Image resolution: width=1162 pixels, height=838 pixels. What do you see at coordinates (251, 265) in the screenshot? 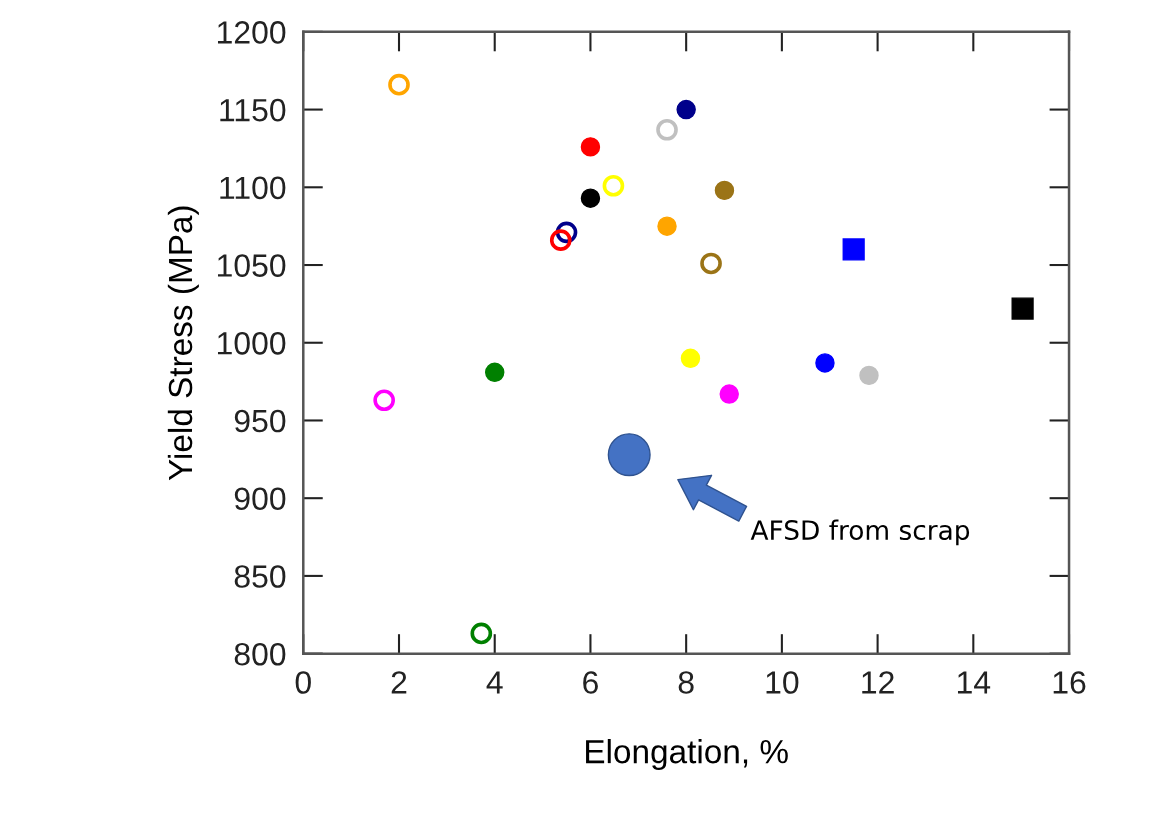
I see `y-tick-label: 1050` at bounding box center [251, 265].